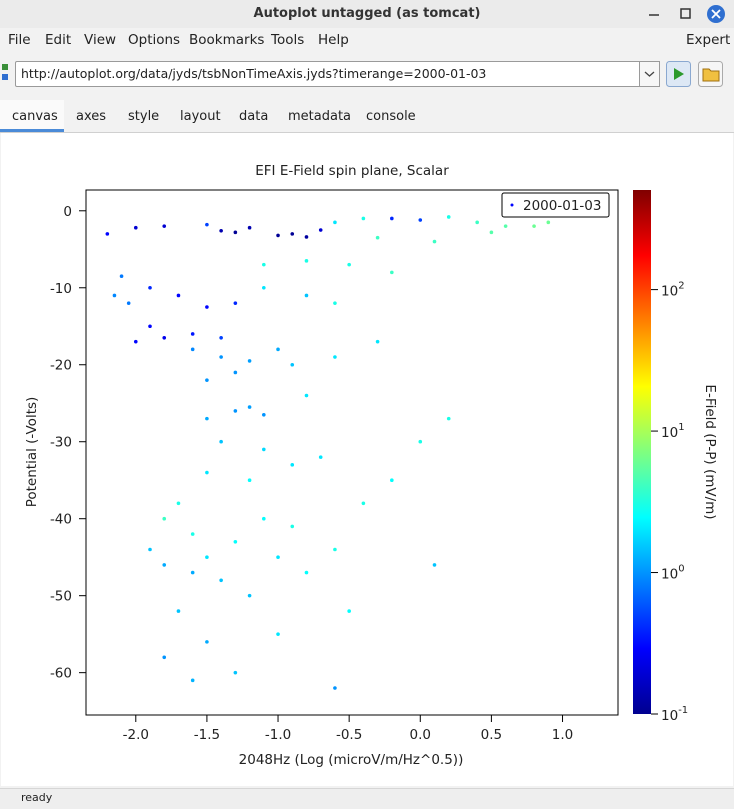  I want to click on status-text: ready, so click(37, 797).